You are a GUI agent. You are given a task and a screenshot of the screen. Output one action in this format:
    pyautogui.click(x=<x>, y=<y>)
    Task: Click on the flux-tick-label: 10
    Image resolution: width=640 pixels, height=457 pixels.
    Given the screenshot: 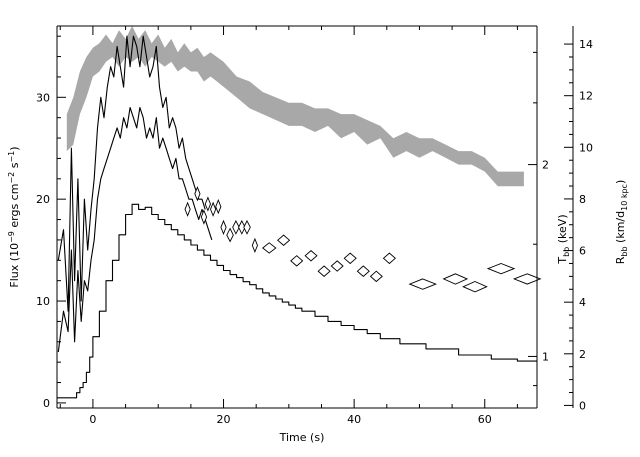 What is the action you would take?
    pyautogui.click(x=43, y=301)
    